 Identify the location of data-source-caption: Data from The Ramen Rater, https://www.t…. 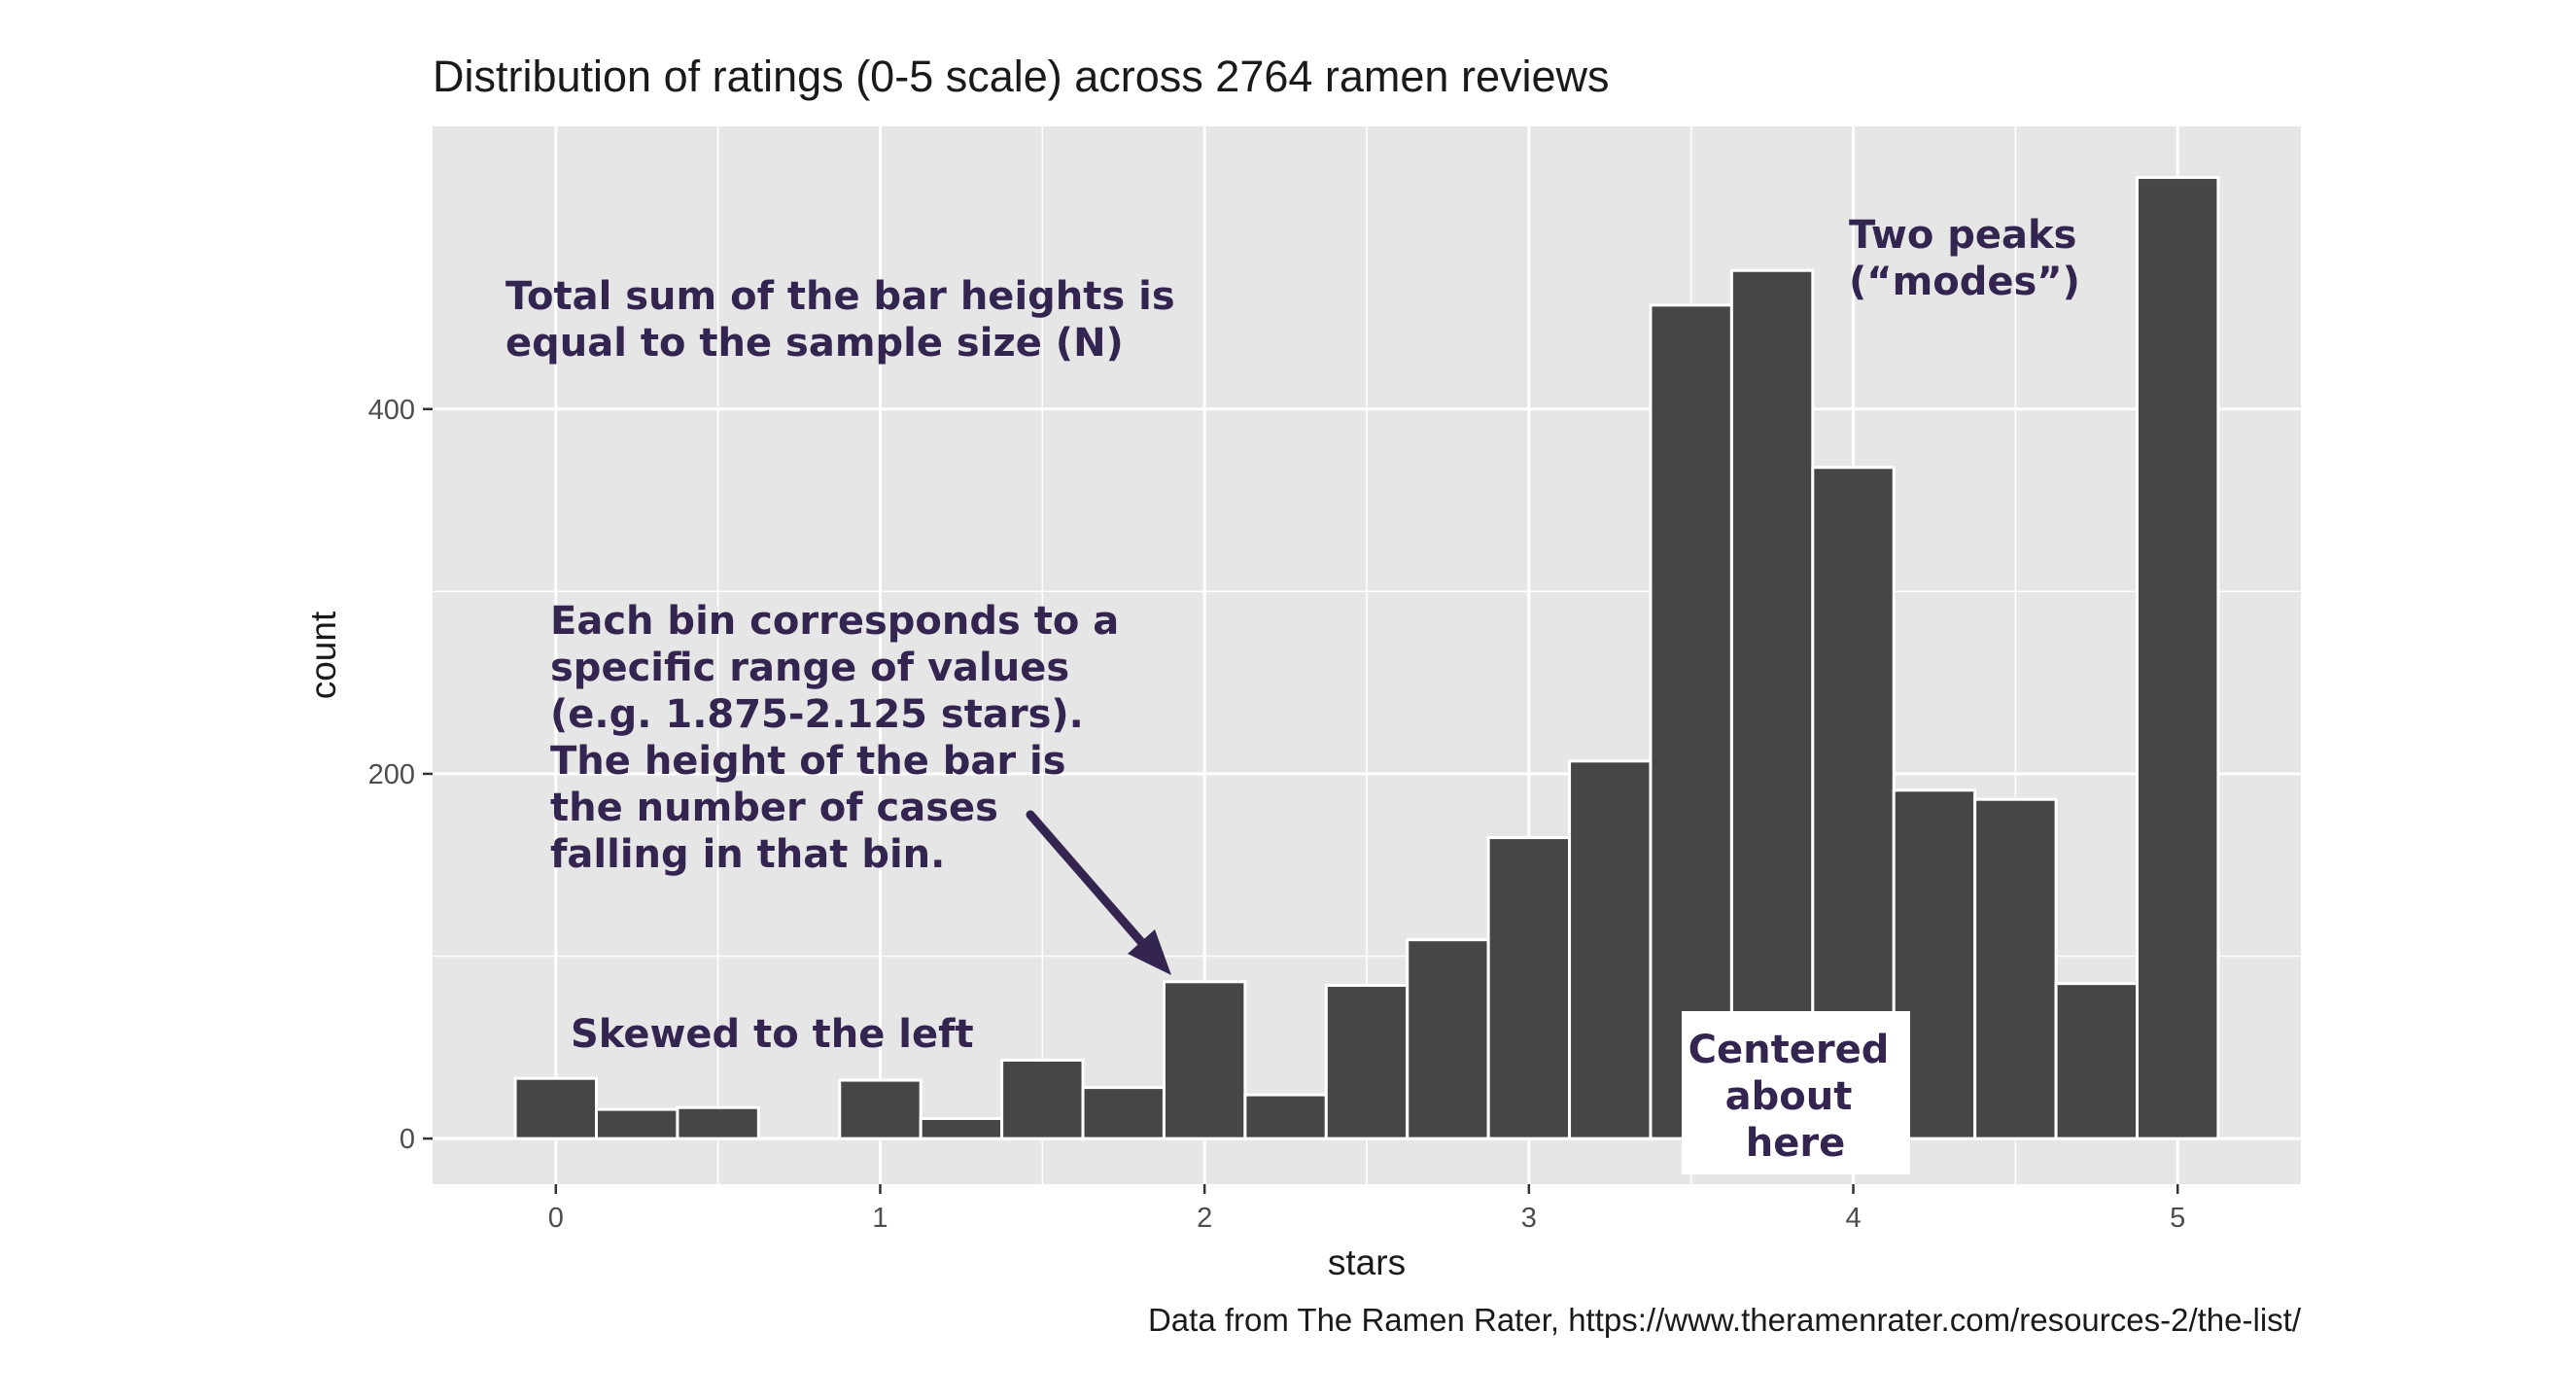
(1725, 1320).